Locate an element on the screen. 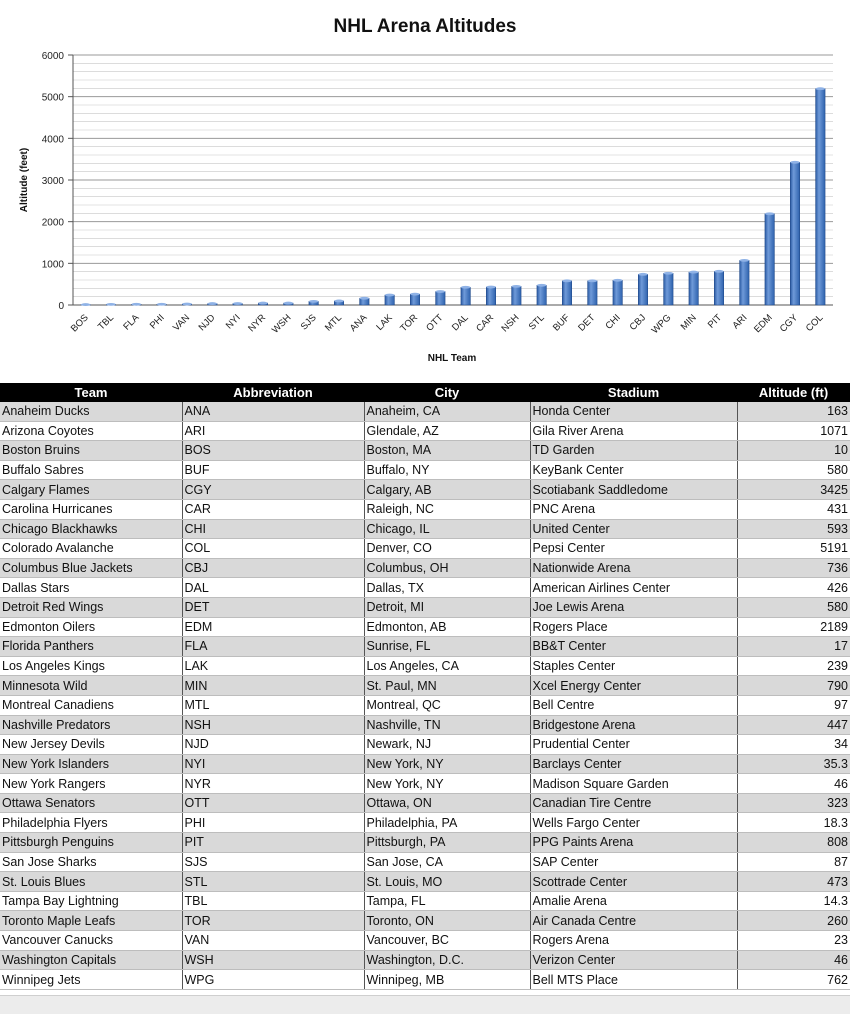 This screenshot has width=850, height=1014. x-tick-label: NJD is located at coordinates (207, 322).